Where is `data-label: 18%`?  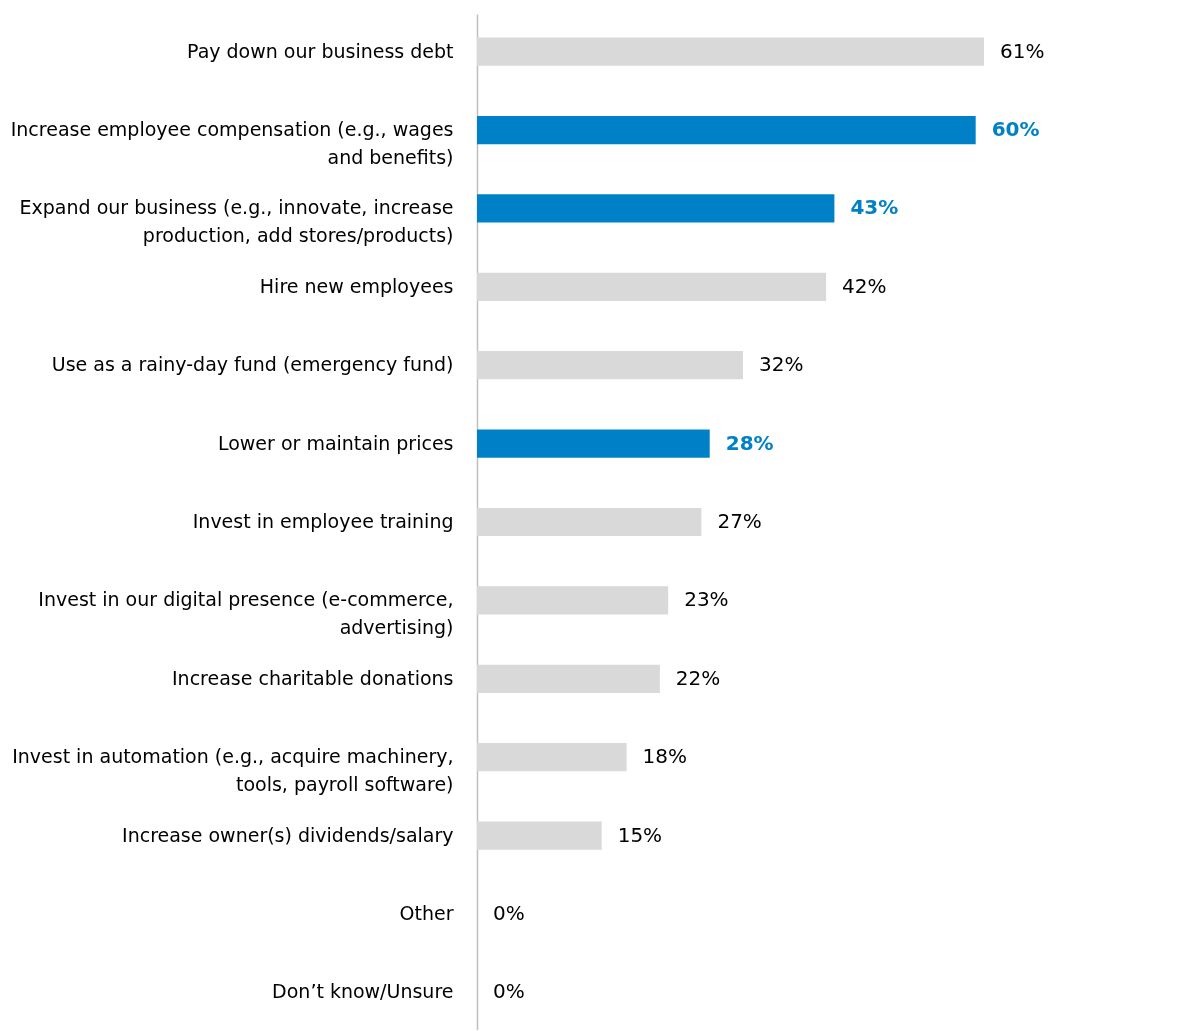
data-label: 18% is located at coordinates (665, 756).